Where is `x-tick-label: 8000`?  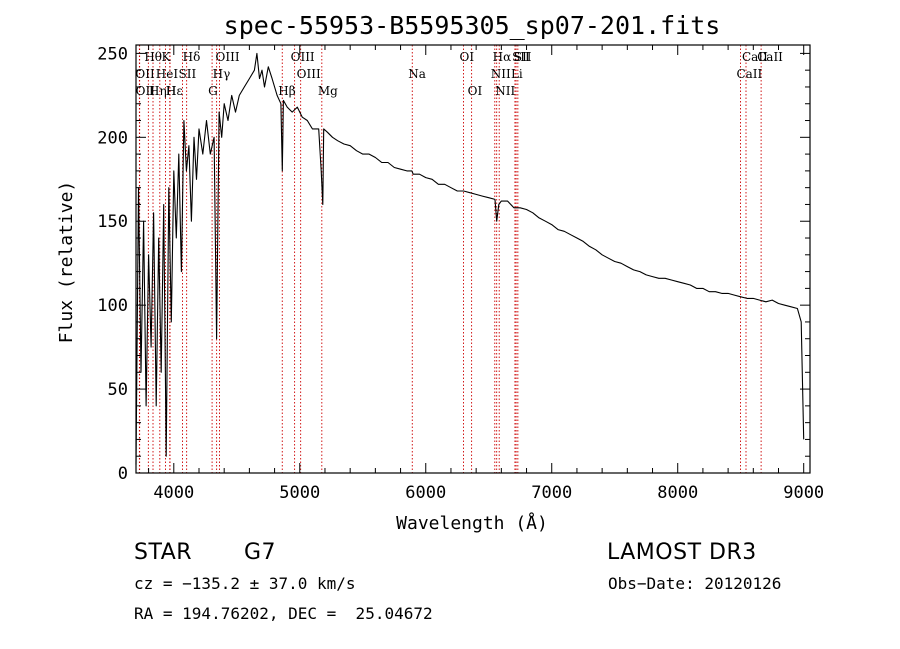
x-tick-label: 8000 is located at coordinates (677, 493).